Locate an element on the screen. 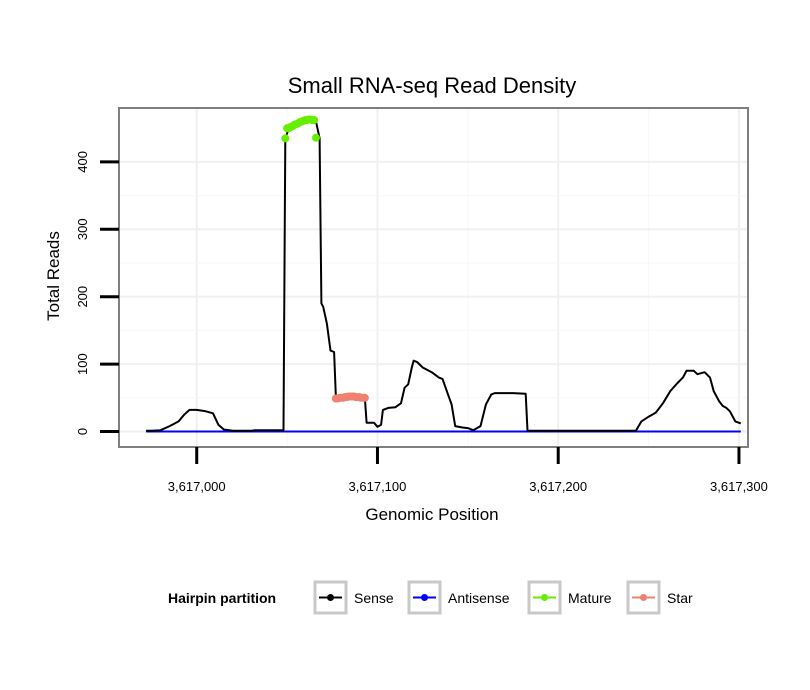 The height and width of the screenshot is (690, 810). y-tick-label: 100 is located at coordinates (82, 364).